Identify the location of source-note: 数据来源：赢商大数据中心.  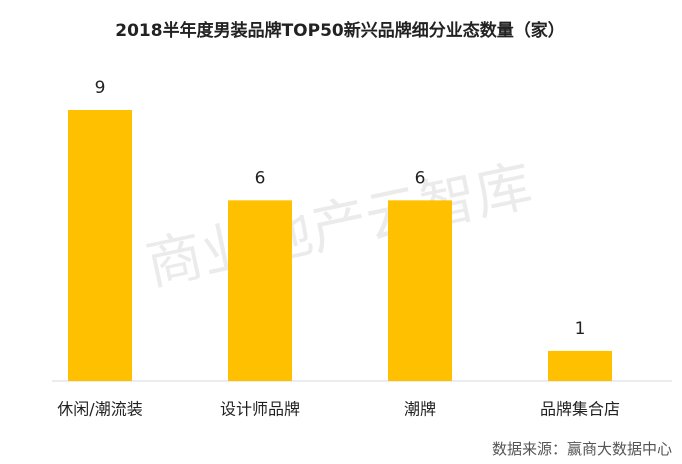
(582, 449).